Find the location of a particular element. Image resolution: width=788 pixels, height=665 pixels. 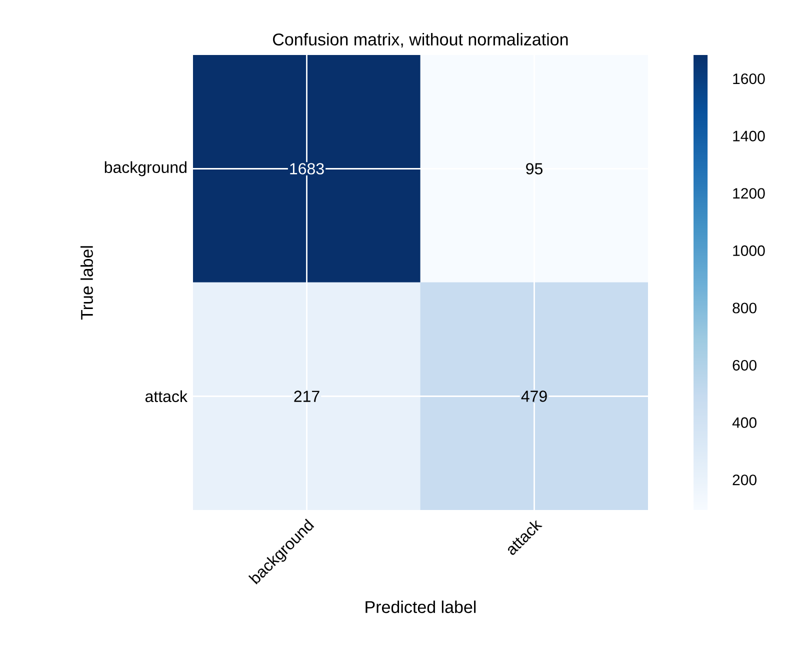

data-label: 217 is located at coordinates (307, 396).